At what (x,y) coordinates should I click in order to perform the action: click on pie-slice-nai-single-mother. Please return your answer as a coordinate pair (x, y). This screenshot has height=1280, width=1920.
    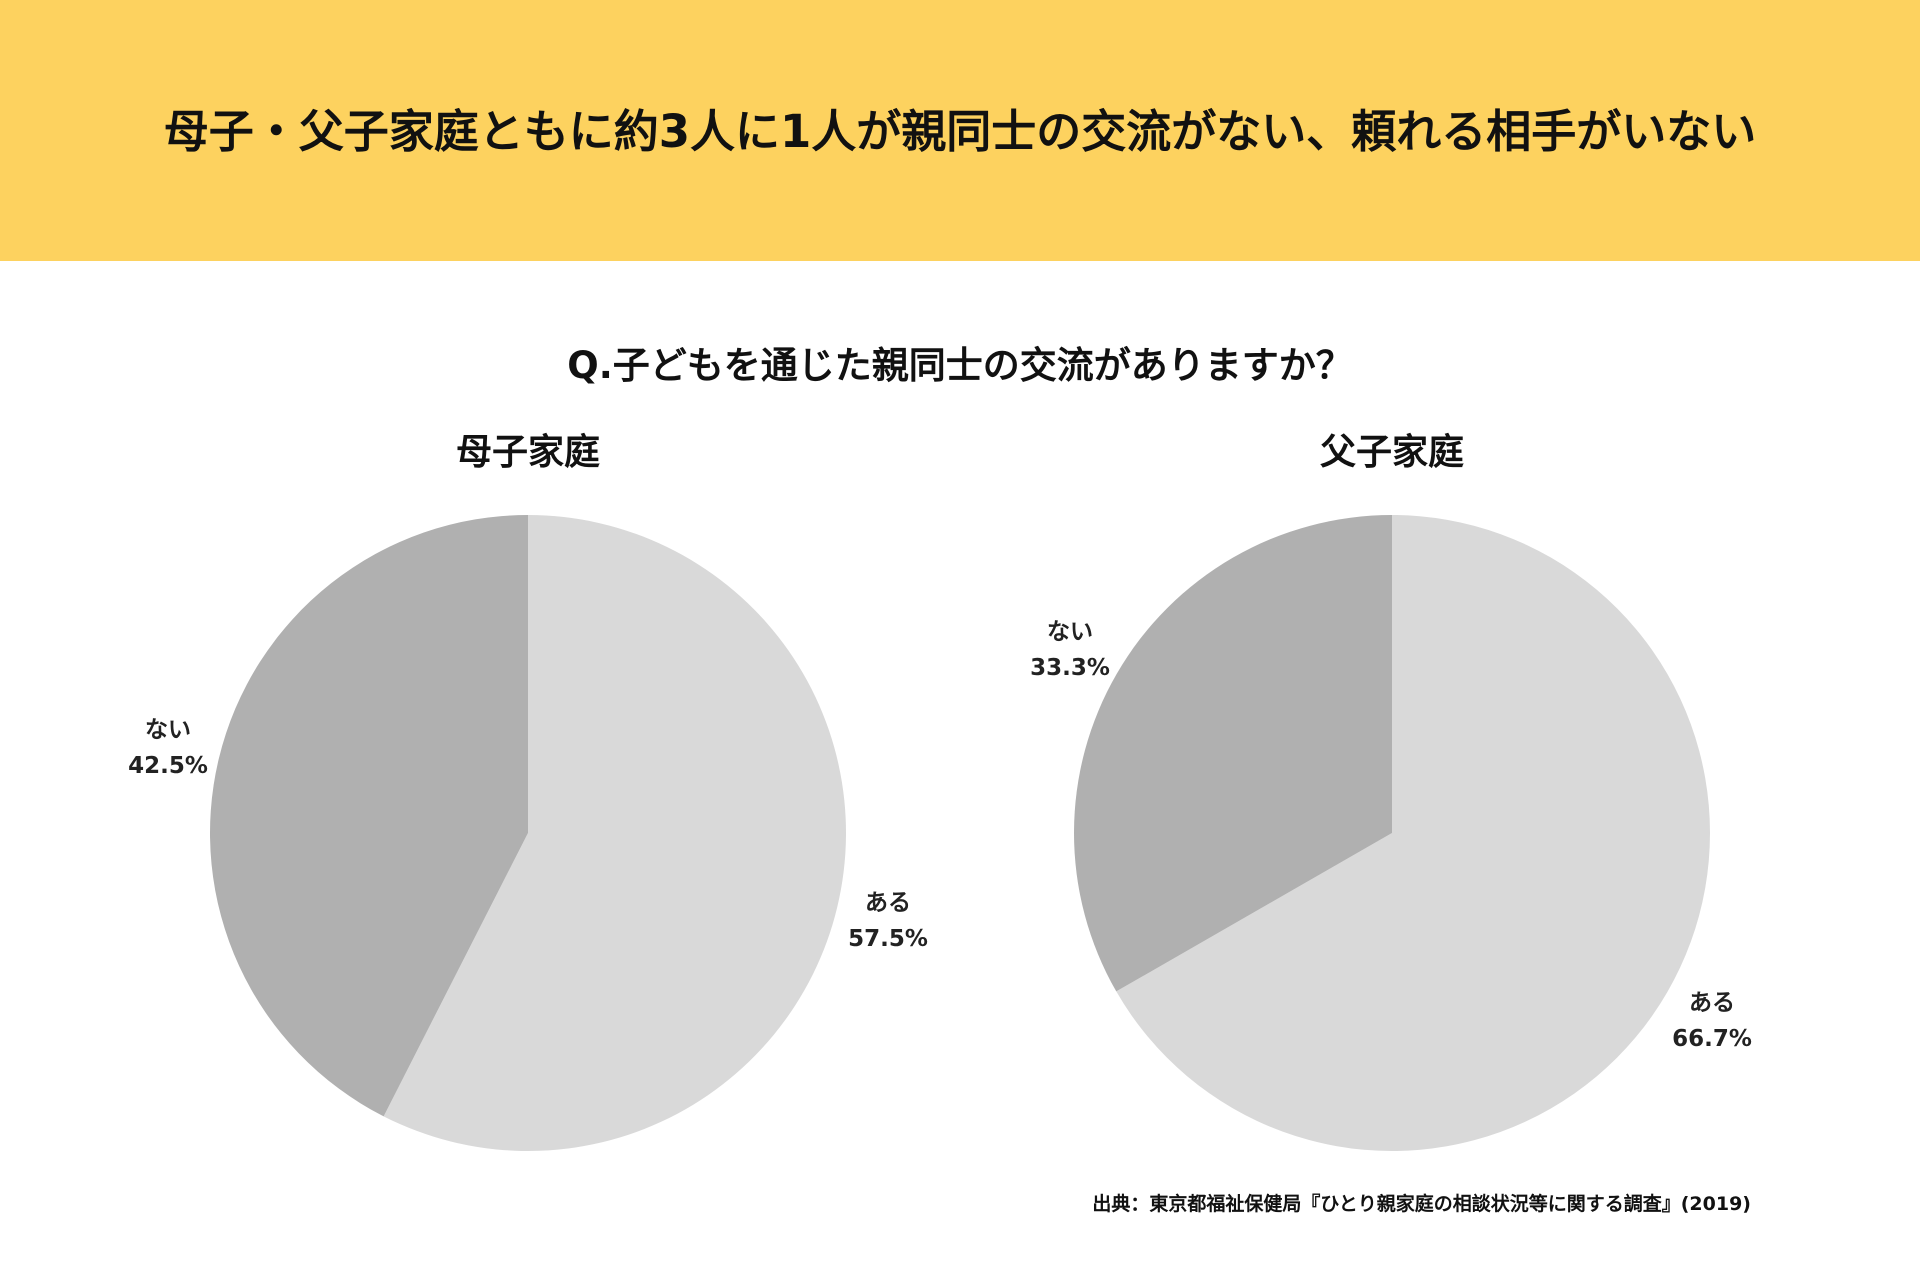
    Looking at the image, I should click on (369, 816).